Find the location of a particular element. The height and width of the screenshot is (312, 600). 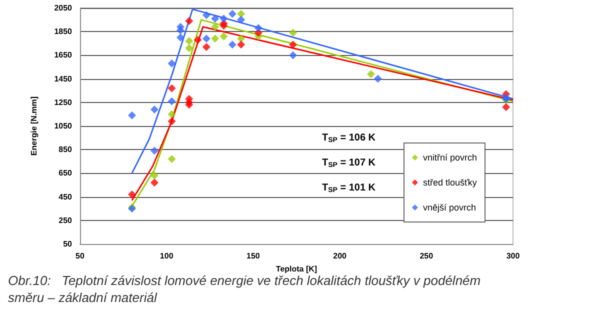

x-tick-label: 150 is located at coordinates (253, 256).